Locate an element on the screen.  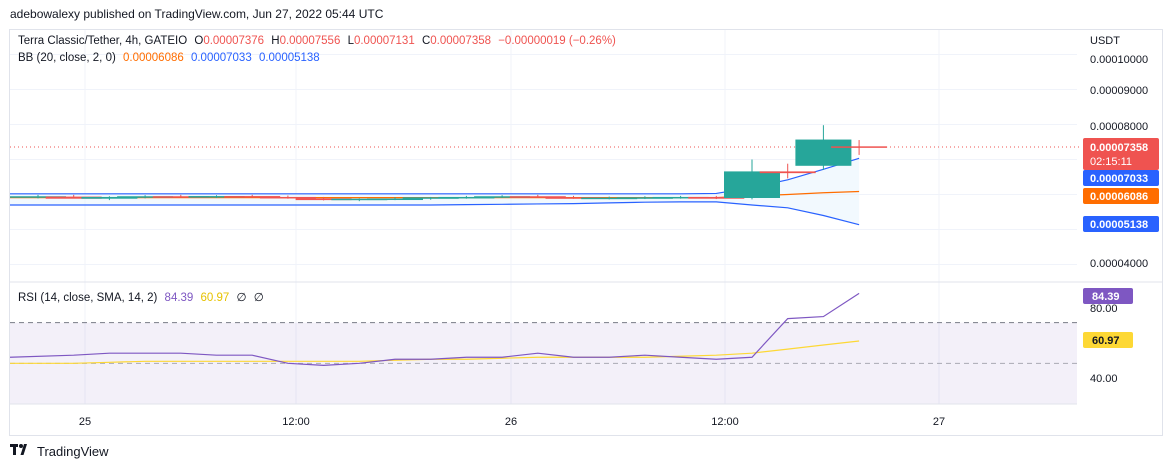
tradingview-logo-icon is located at coordinates (21, 451).